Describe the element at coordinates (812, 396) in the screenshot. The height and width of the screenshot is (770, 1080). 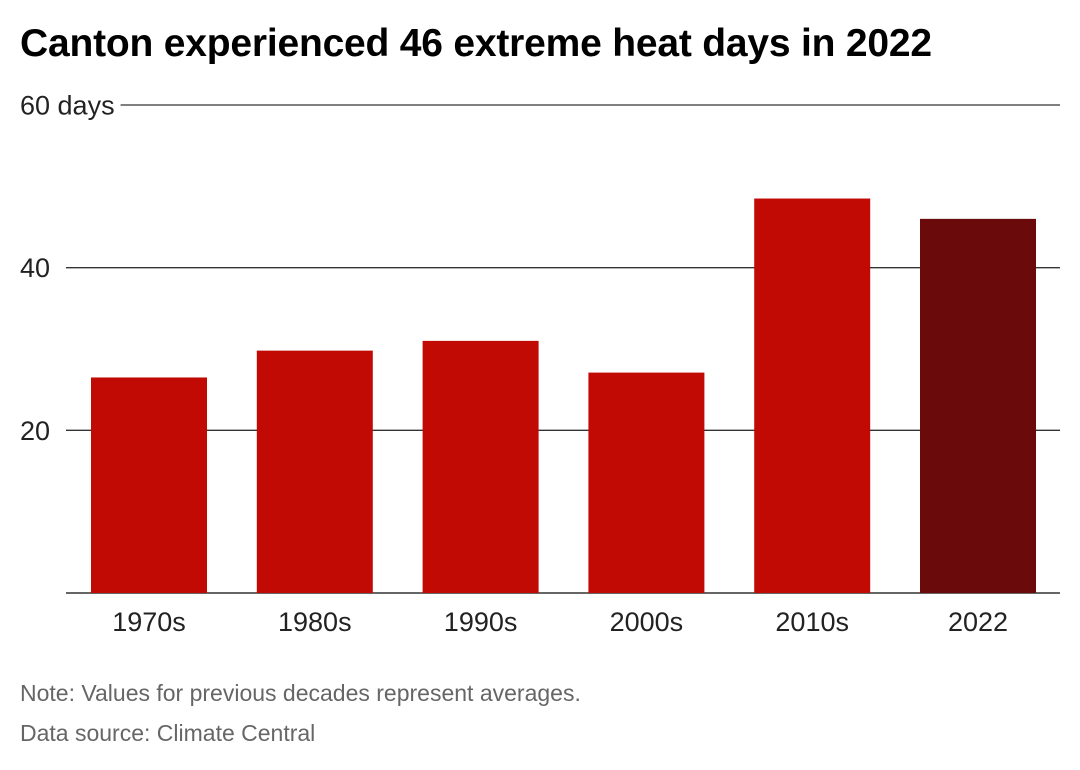
I see `bar-2010s` at that location.